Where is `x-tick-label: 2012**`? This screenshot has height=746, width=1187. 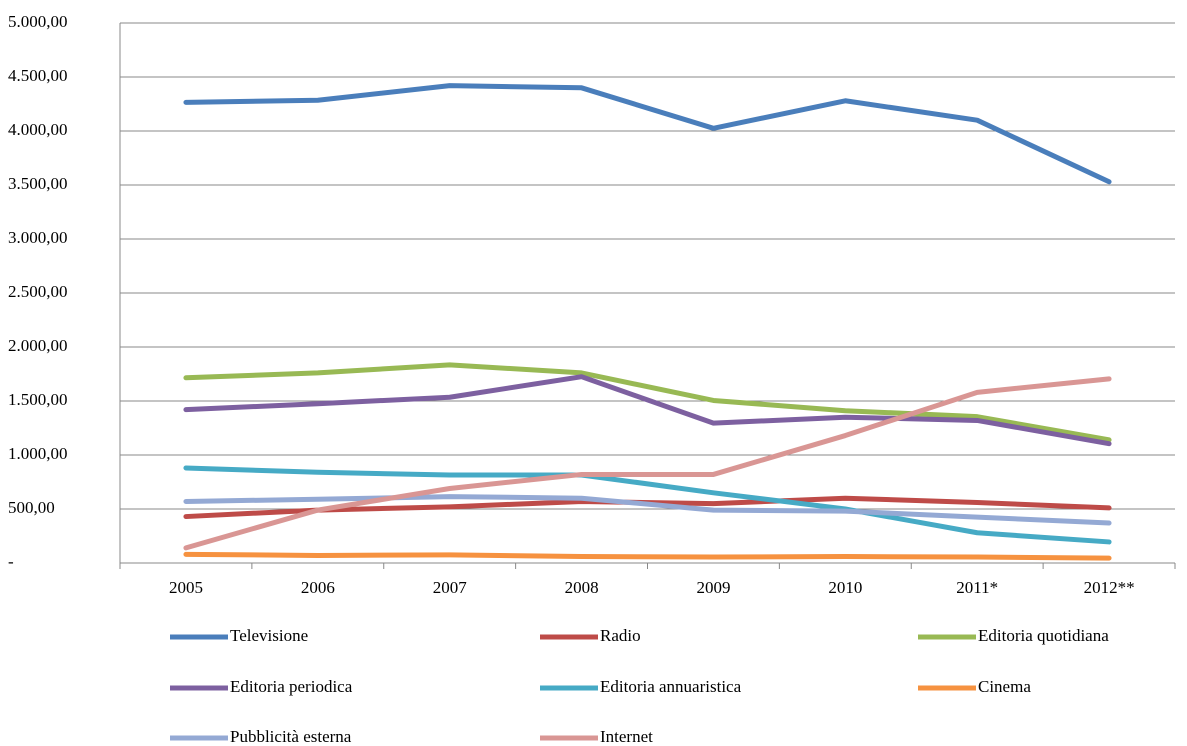 x-tick-label: 2012** is located at coordinates (1109, 587).